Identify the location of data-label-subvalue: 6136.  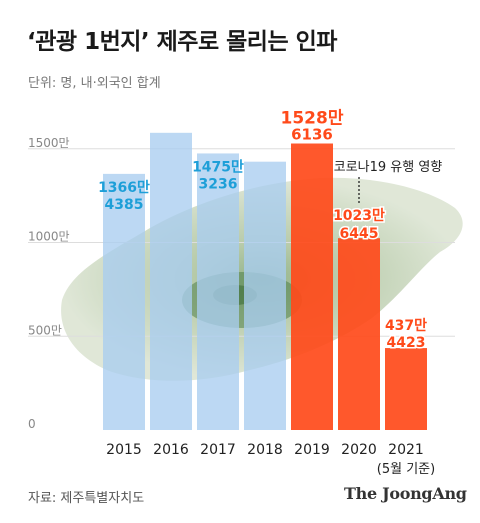
(312, 135).